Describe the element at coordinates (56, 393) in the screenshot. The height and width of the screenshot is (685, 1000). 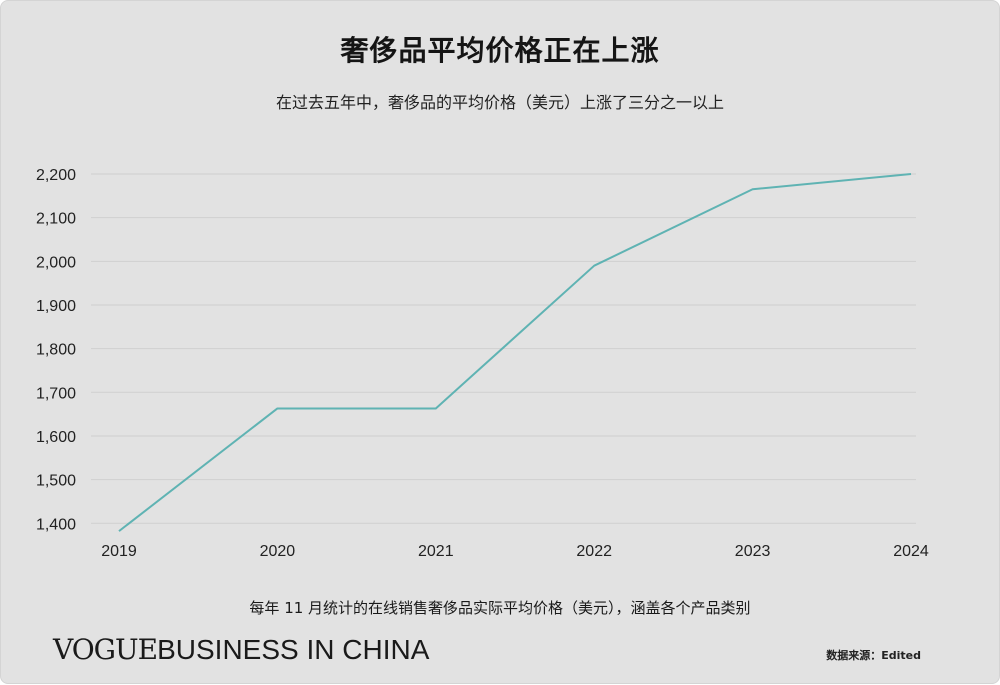
I see `y-tick-label: 1,700` at that location.